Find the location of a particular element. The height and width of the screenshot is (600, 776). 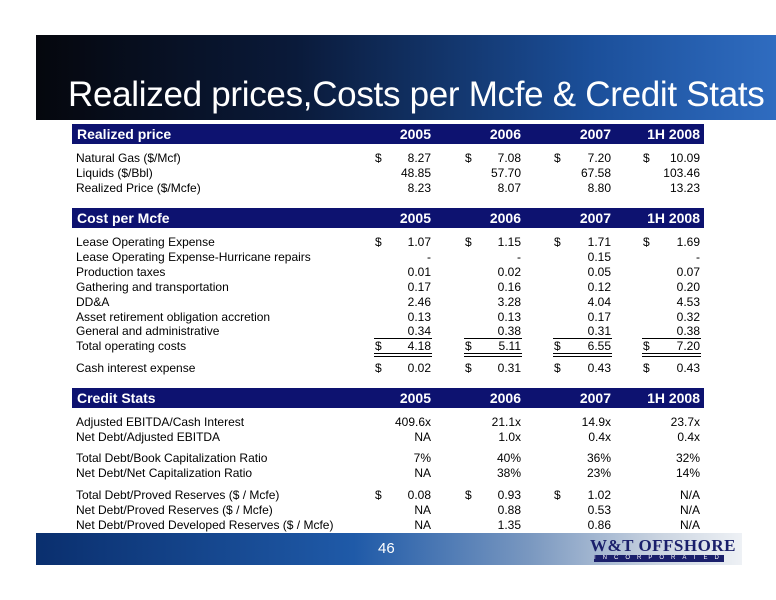

cell-value: 0.53 is located at coordinates (599, 510).